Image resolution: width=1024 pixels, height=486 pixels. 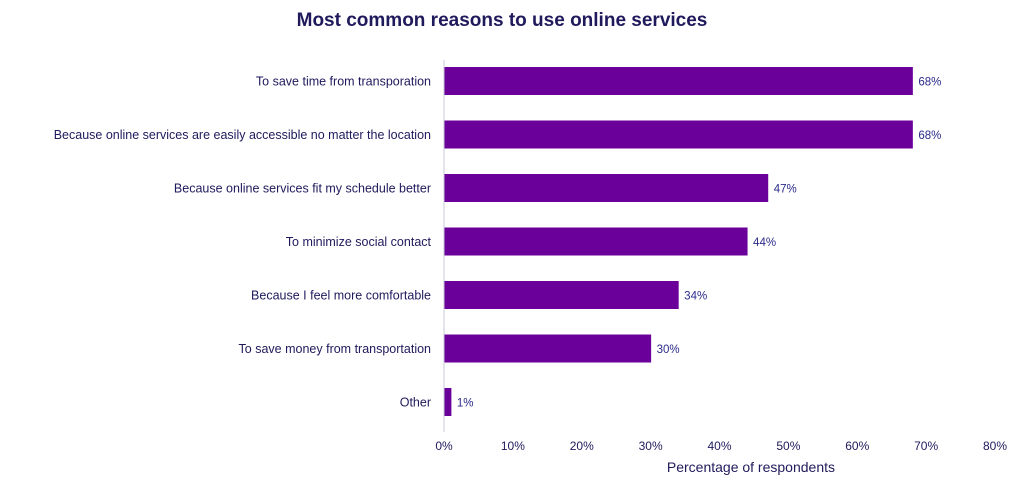 I want to click on category-label: To save time from transporation, so click(x=343, y=82).